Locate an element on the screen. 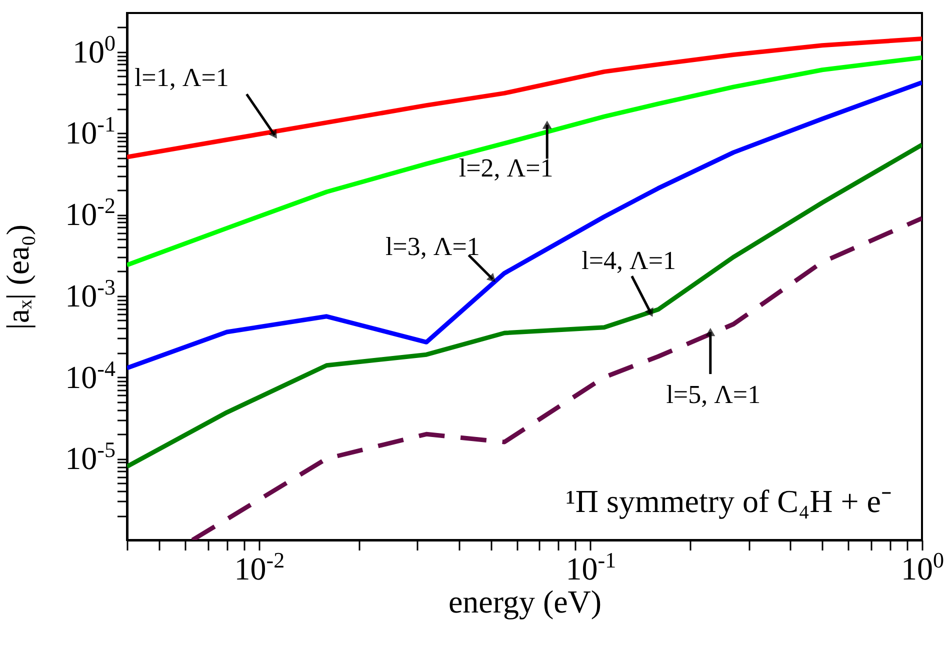 The width and height of the screenshot is (947, 649). annotation: l=4, Λ=1 is located at coordinates (629, 261).